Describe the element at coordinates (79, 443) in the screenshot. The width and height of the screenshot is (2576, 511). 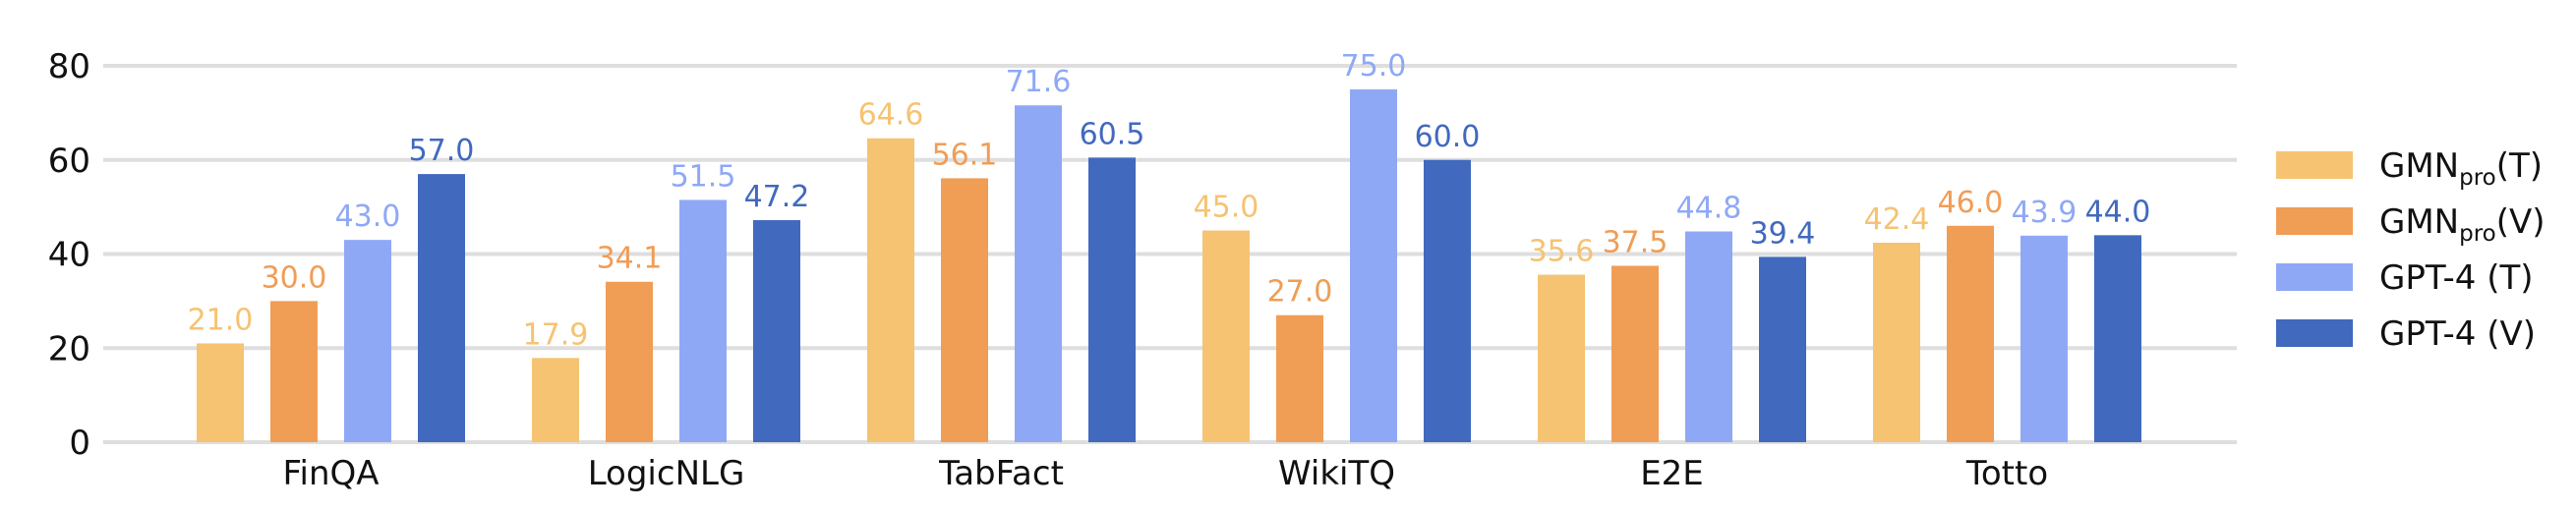
I see `y-tick-label: 0` at that location.